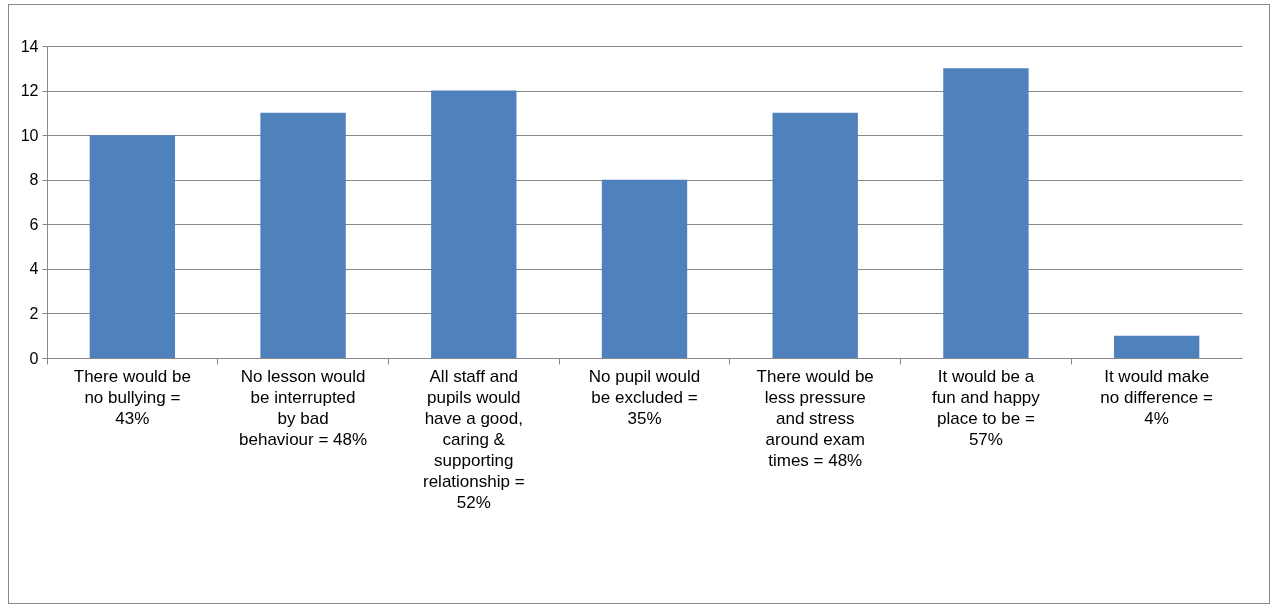  Describe the element at coordinates (34, 269) in the screenshot. I see `y-tick-label: 4` at that location.